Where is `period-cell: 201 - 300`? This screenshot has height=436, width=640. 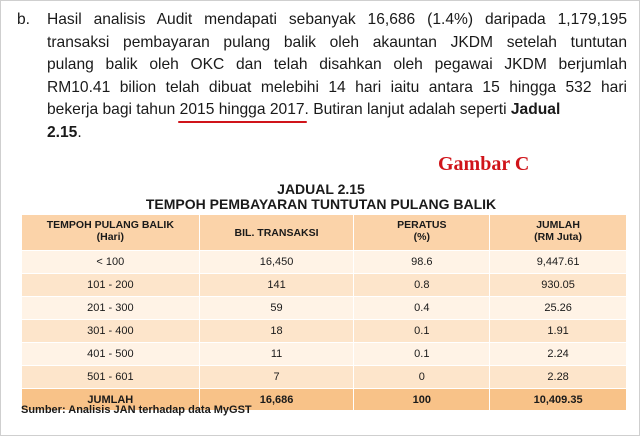 period-cell: 201 - 300 is located at coordinates (110, 308).